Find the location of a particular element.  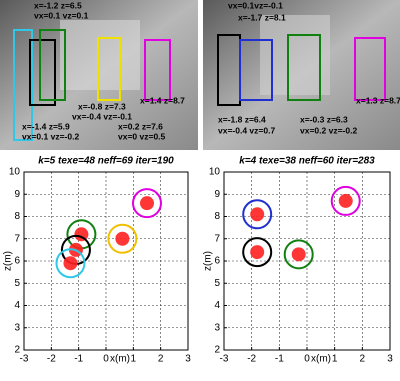

image-label: vx=-0.4 vz=-0.1 is located at coordinates (102, 116).